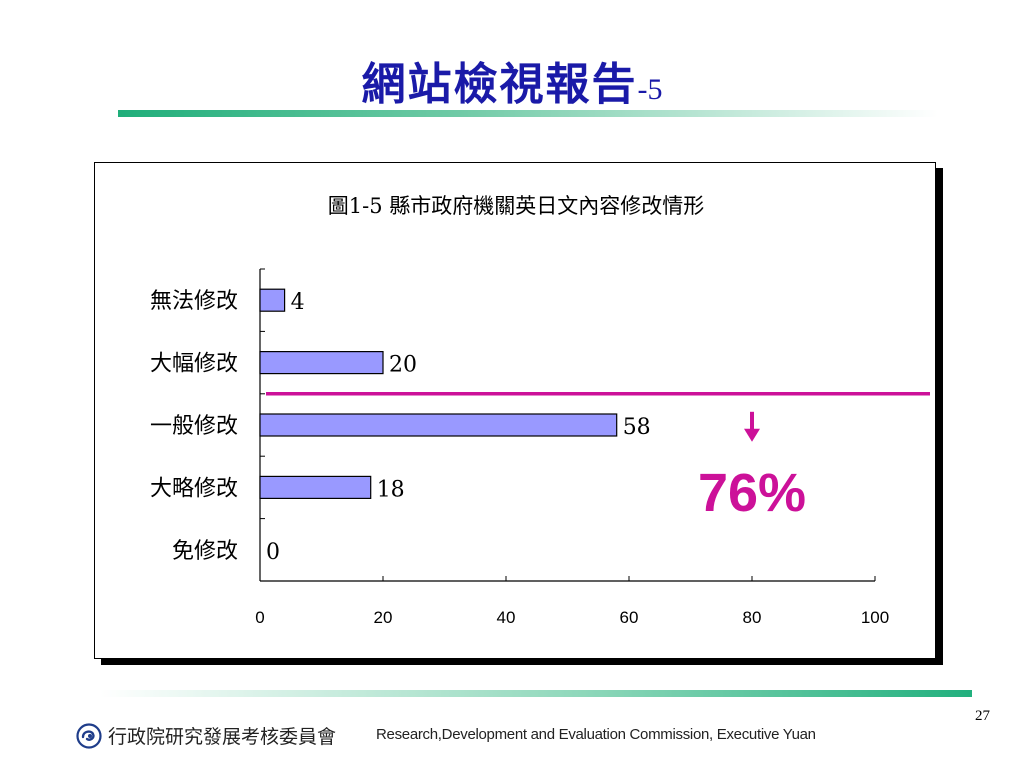  I want to click on title-underline, so click(528, 113).